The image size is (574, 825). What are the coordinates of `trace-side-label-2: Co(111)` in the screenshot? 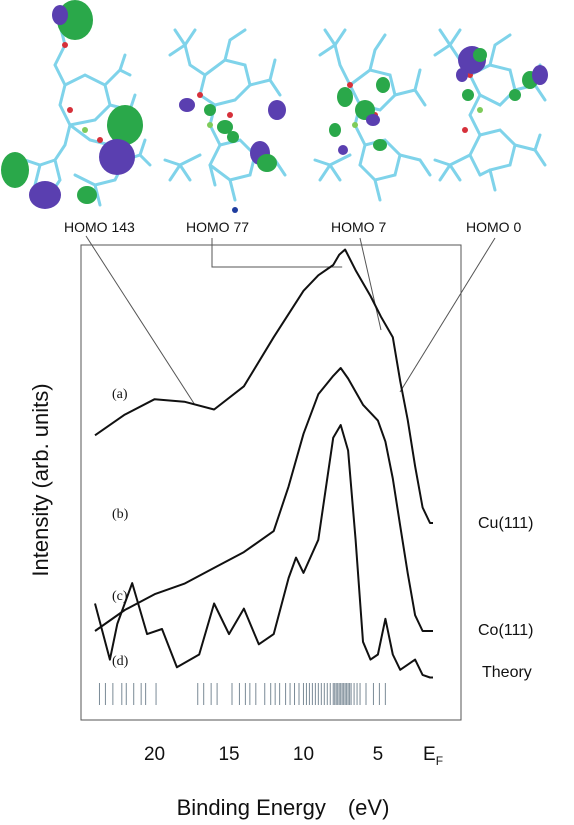 It's located at (505, 630).